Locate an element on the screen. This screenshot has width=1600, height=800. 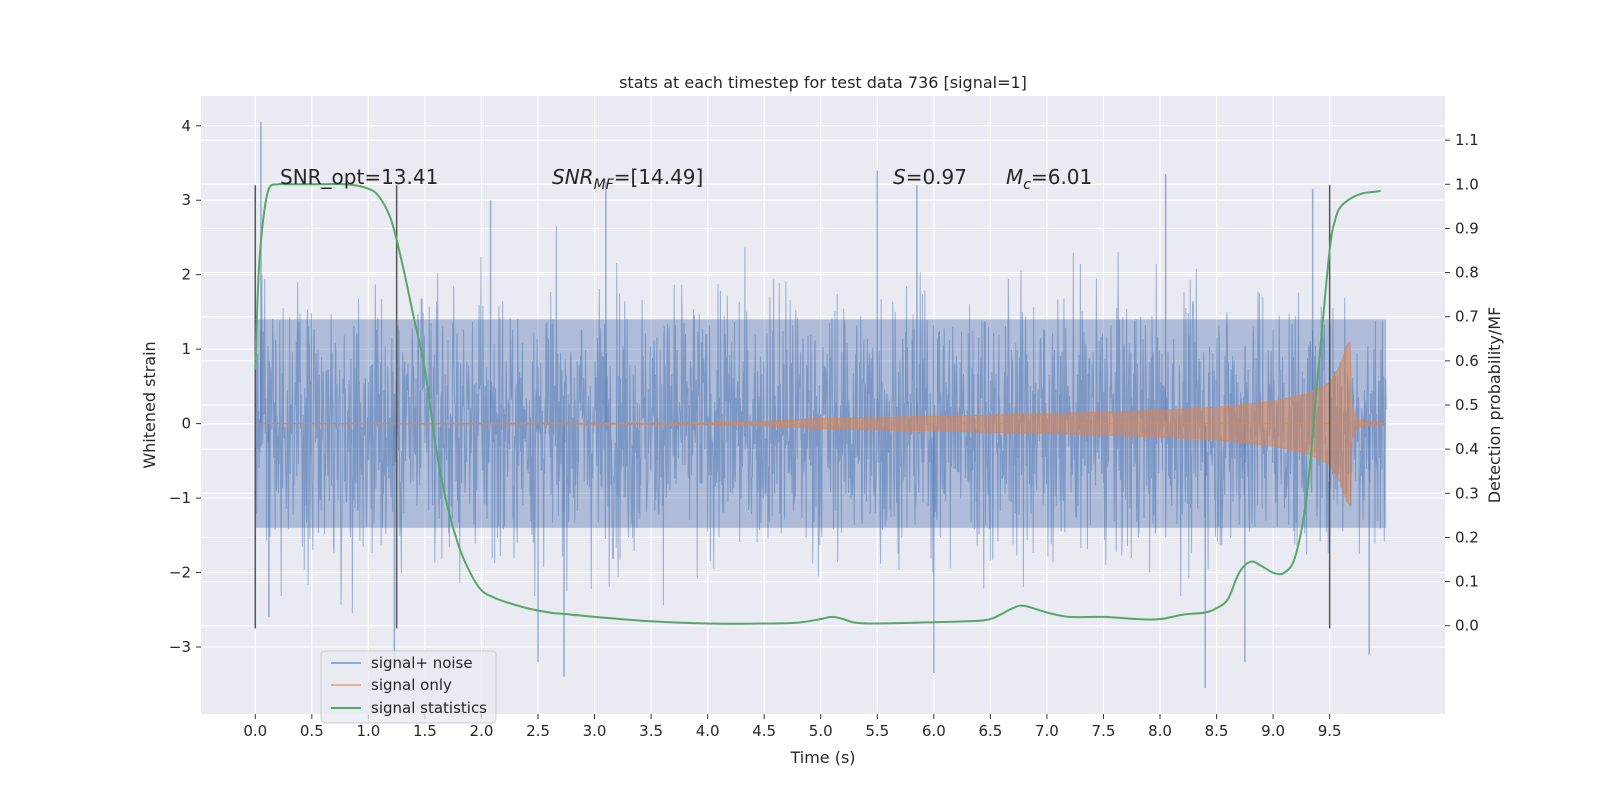
x-tick-label: 1.5 is located at coordinates (425, 731).